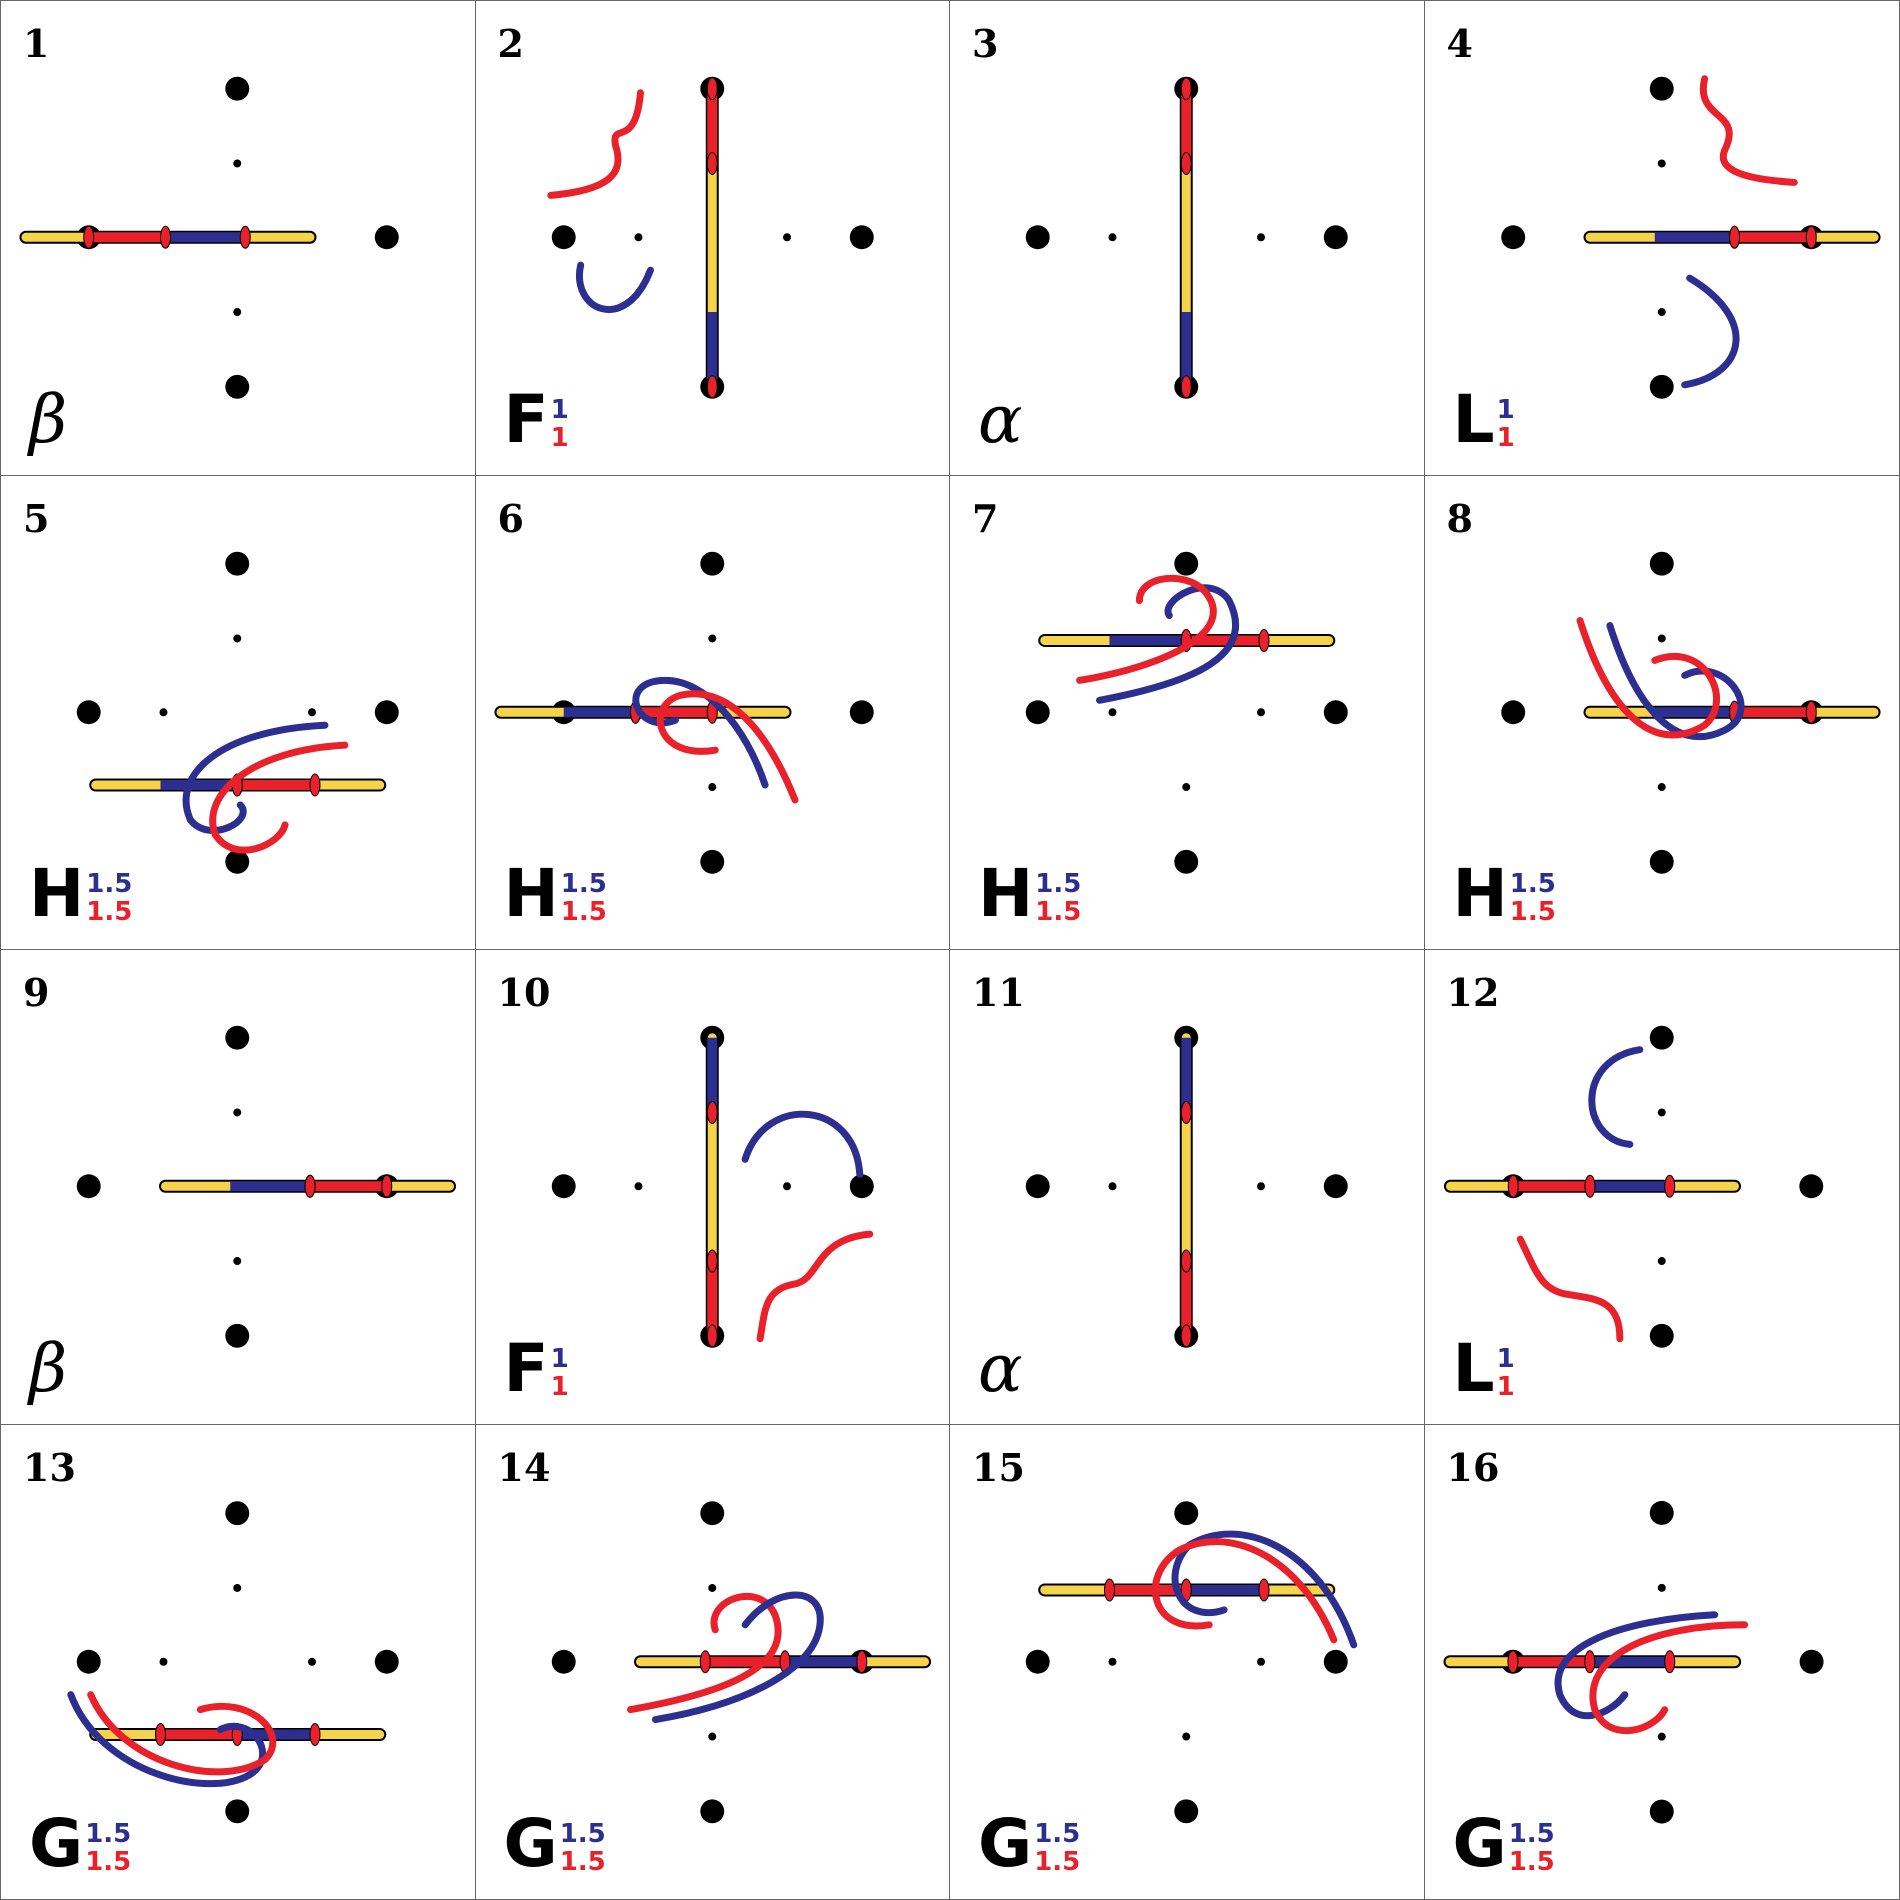 This screenshot has height=1900, width=1900. Describe the element at coordinates (1473, 992) in the screenshot. I see `panel-number: 12` at that location.